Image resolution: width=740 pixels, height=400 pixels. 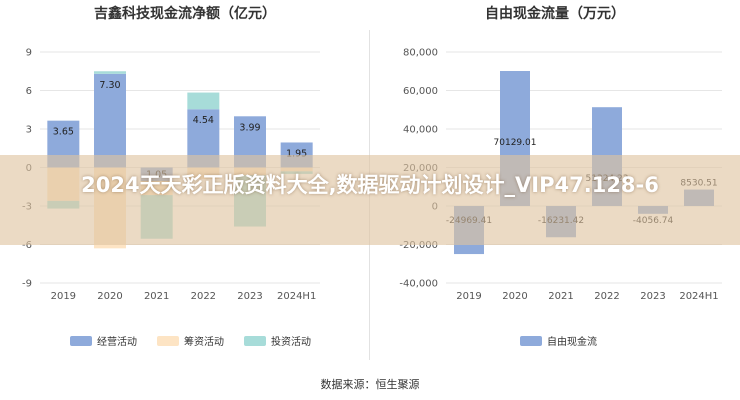 I want to click on left-legend-item: 筹资活动, so click(x=190, y=340).